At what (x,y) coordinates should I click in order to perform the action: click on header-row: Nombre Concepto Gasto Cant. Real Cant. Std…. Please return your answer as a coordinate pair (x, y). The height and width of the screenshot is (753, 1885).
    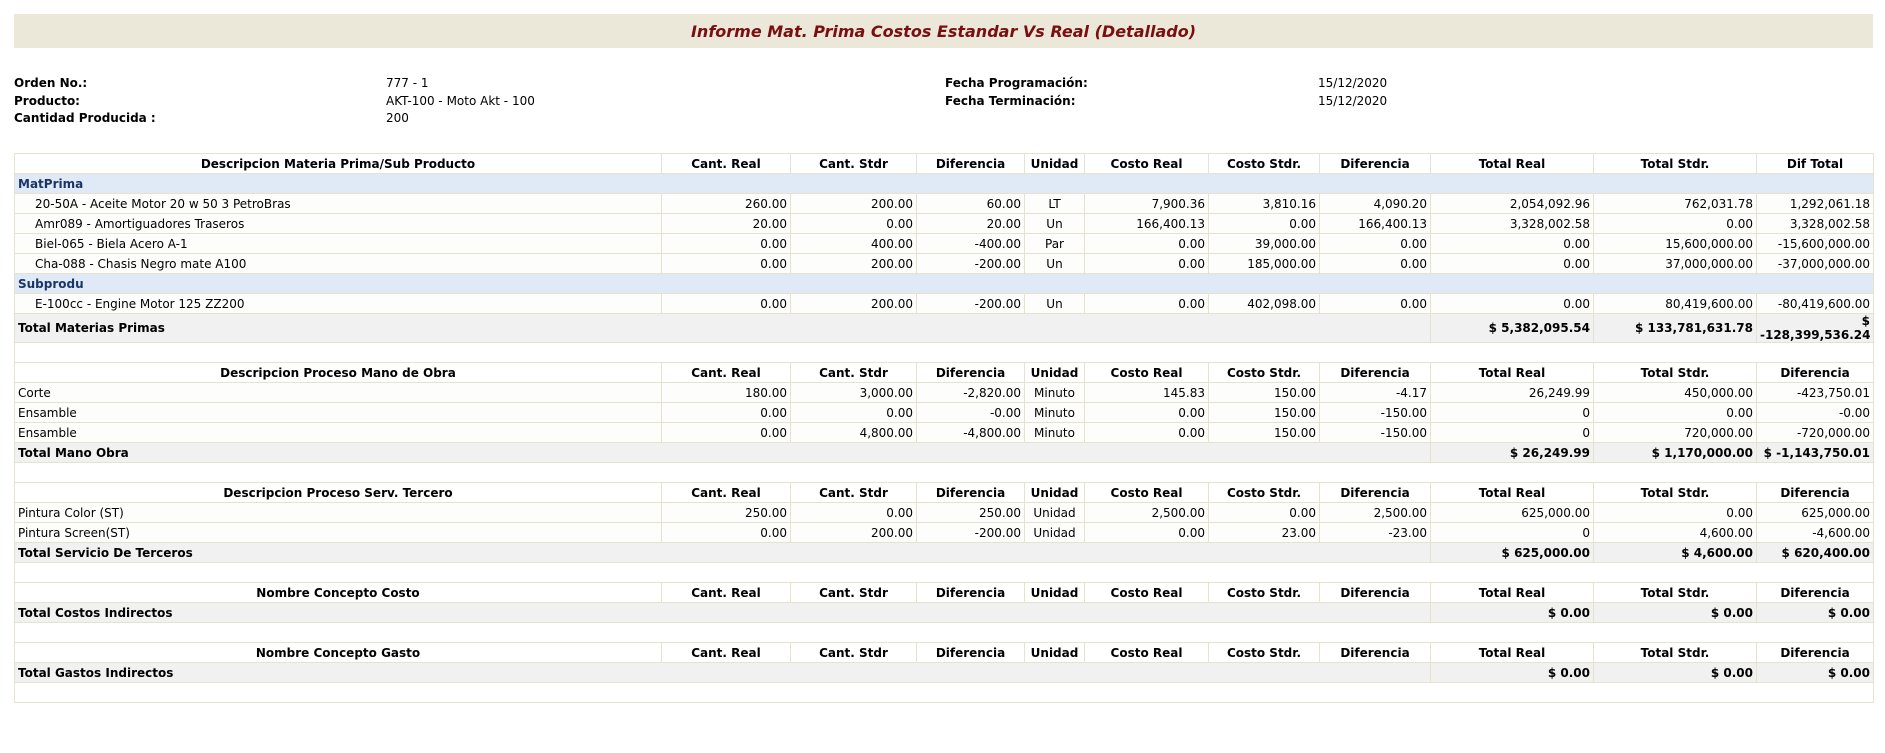
    Looking at the image, I should click on (944, 652).